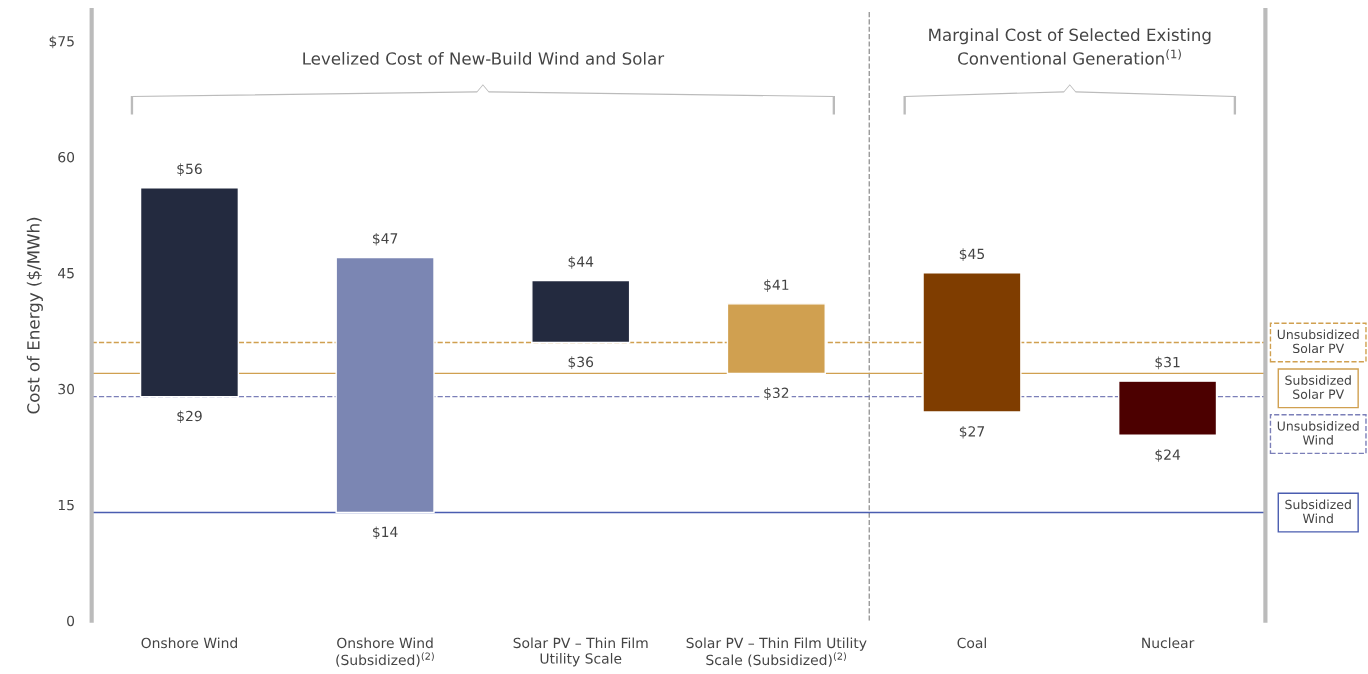  I want to click on y-tick-label: $75, so click(61, 42).